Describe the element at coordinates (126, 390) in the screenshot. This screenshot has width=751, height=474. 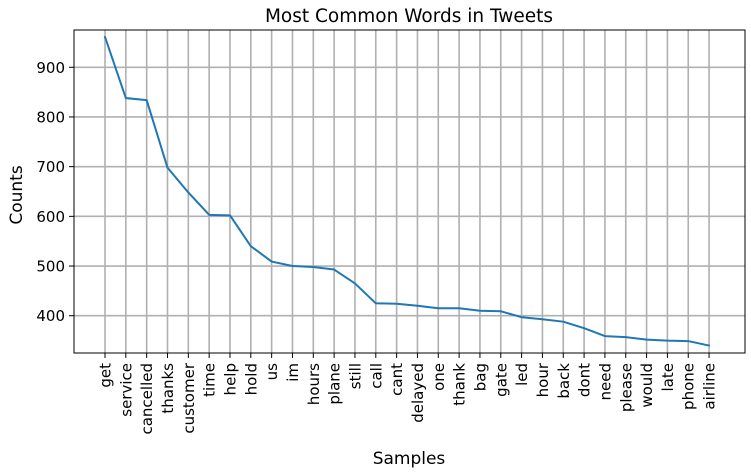
I see `x-tick-label: service` at that location.